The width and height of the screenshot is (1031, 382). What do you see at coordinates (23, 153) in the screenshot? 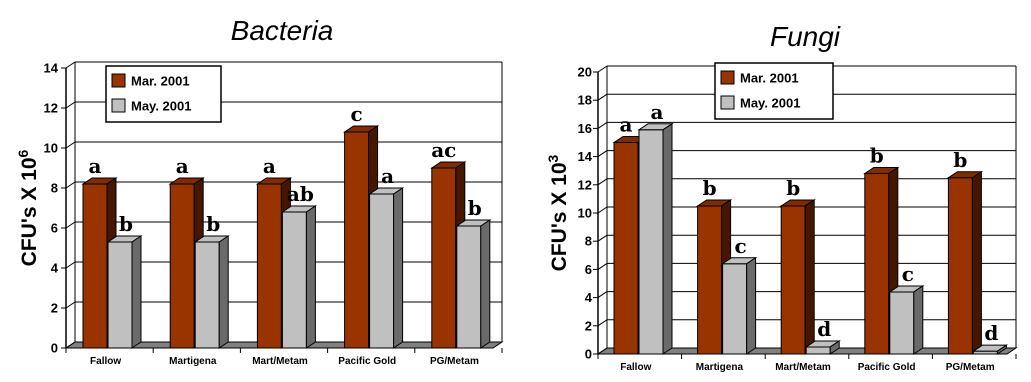
I see `y-axis-label-exponent: 6` at bounding box center [23, 153].